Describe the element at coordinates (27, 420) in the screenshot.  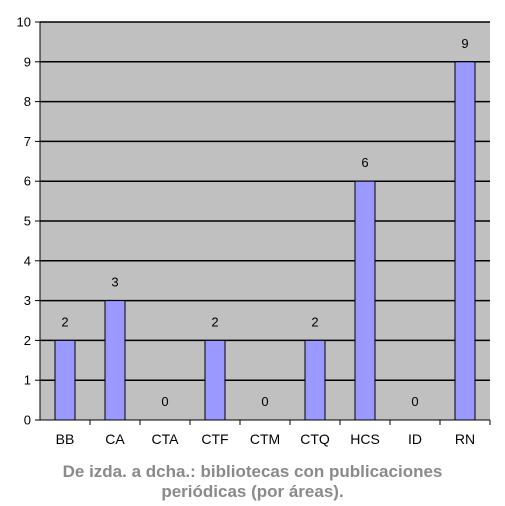
I see `y-tick-label: 0` at that location.